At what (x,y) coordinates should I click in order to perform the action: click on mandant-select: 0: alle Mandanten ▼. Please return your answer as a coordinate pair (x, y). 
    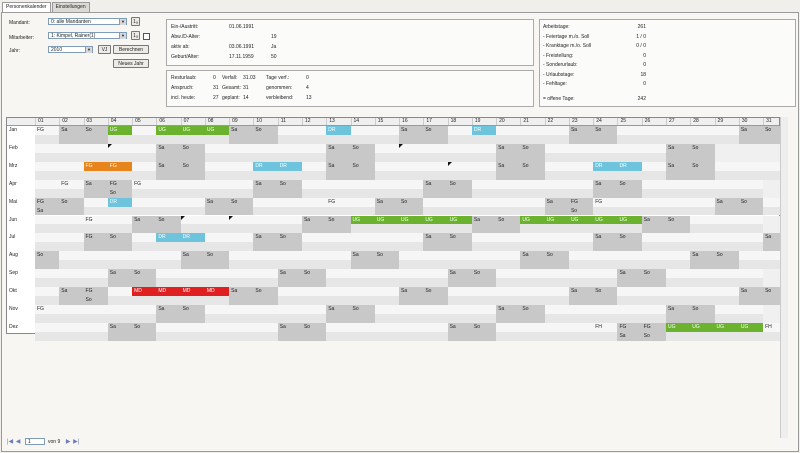
    Looking at the image, I should click on (87, 21).